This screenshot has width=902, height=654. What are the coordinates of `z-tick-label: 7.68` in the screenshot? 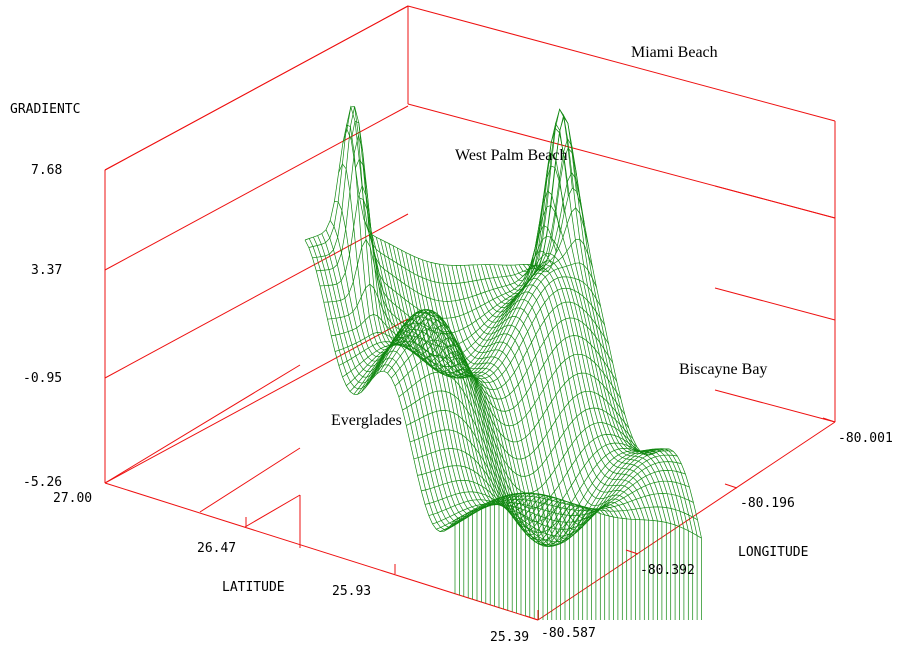 It's located at (46, 170).